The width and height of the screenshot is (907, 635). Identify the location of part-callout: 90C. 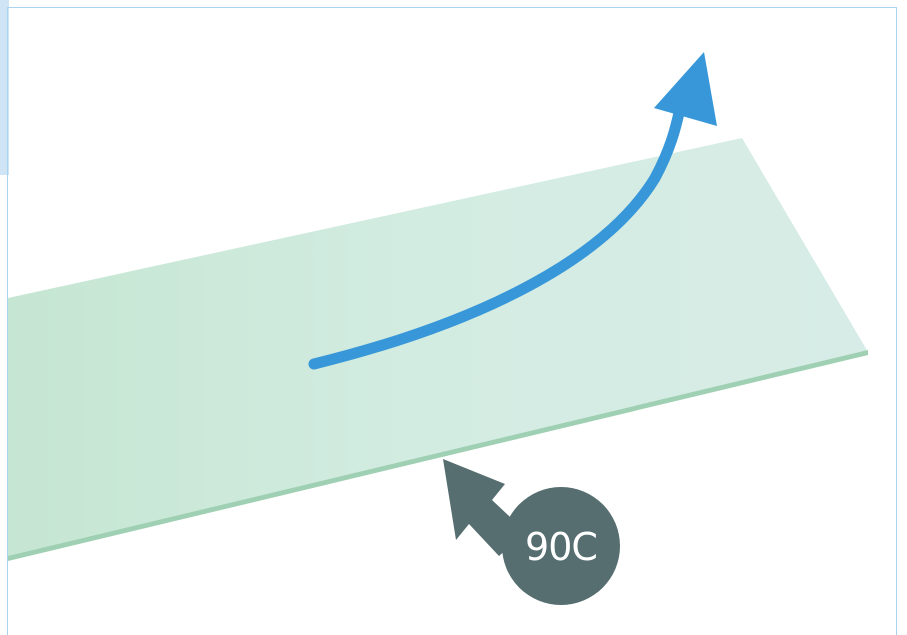
(531, 532).